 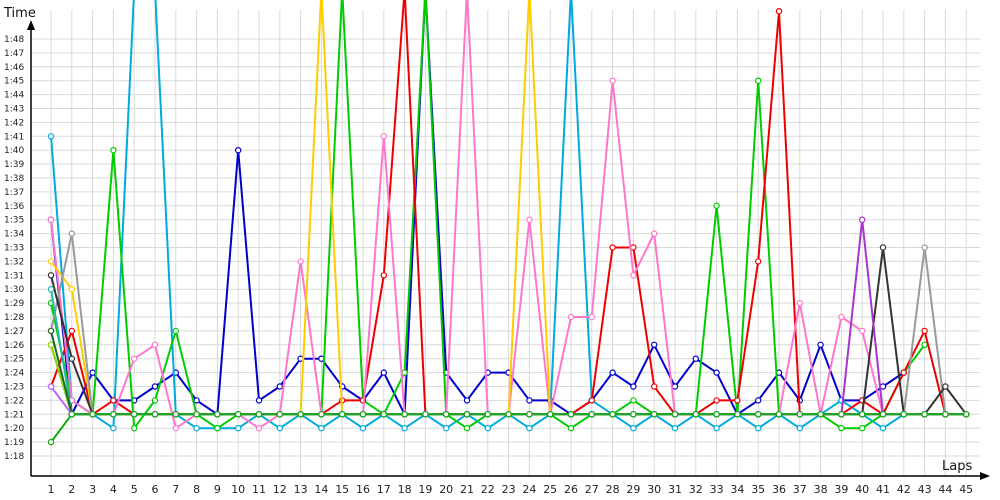 What do you see at coordinates (14, 360) in the screenshot?
I see `y-tick-label: 1:25` at bounding box center [14, 360].